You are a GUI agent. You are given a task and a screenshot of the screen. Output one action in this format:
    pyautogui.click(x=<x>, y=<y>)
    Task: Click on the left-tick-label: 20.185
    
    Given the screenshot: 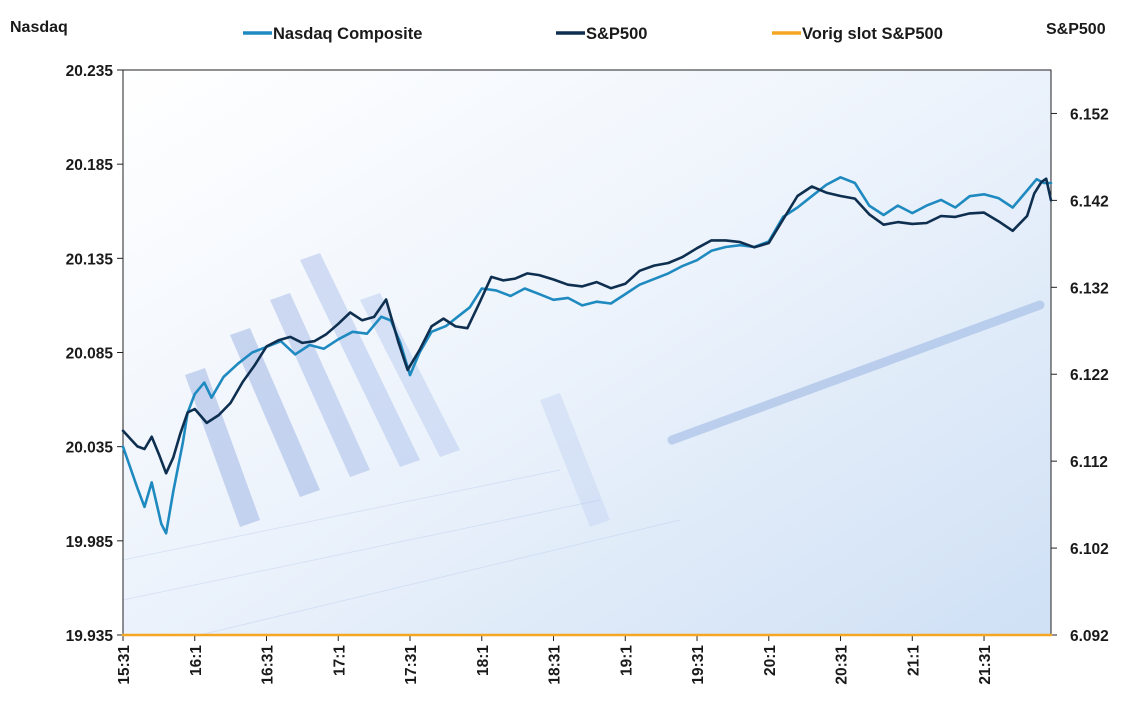 What is the action you would take?
    pyautogui.click(x=90, y=165)
    